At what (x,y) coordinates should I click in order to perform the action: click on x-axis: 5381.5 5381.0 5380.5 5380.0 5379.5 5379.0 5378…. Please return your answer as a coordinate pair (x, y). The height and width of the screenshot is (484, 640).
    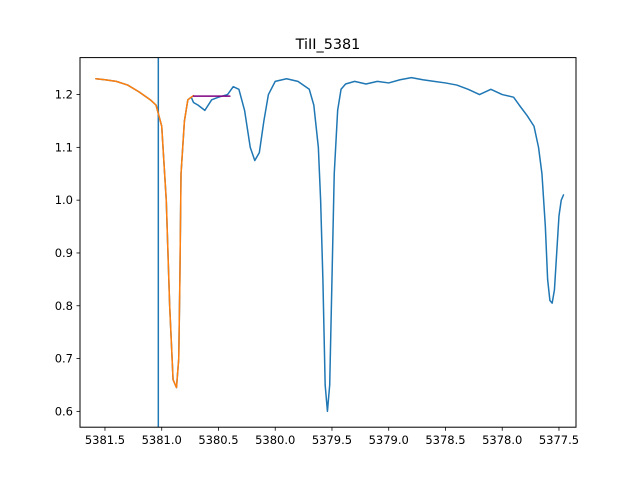
    Looking at the image, I should click on (332, 437).